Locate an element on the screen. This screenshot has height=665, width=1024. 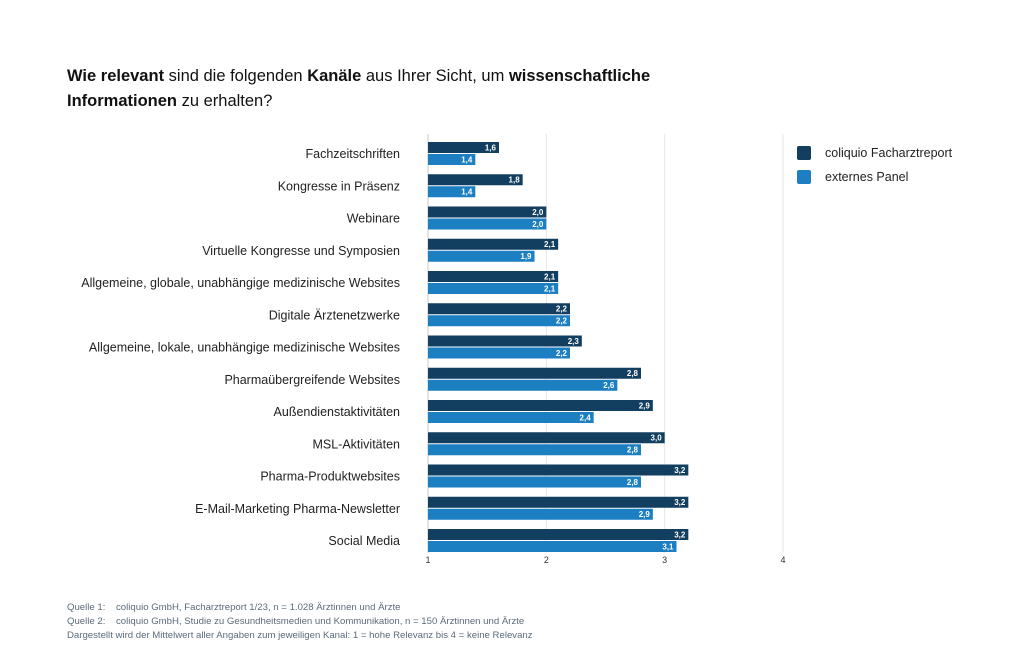
legend-item: externes Panel is located at coordinates (874, 177).